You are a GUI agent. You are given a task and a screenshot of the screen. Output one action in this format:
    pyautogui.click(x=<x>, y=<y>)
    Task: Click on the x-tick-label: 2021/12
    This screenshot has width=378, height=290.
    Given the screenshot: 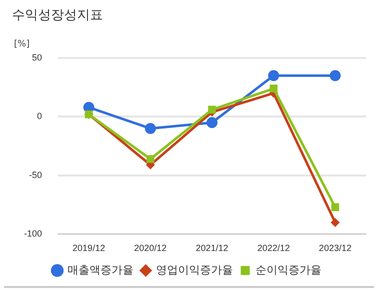 What is the action you would take?
    pyautogui.click(x=212, y=248)
    